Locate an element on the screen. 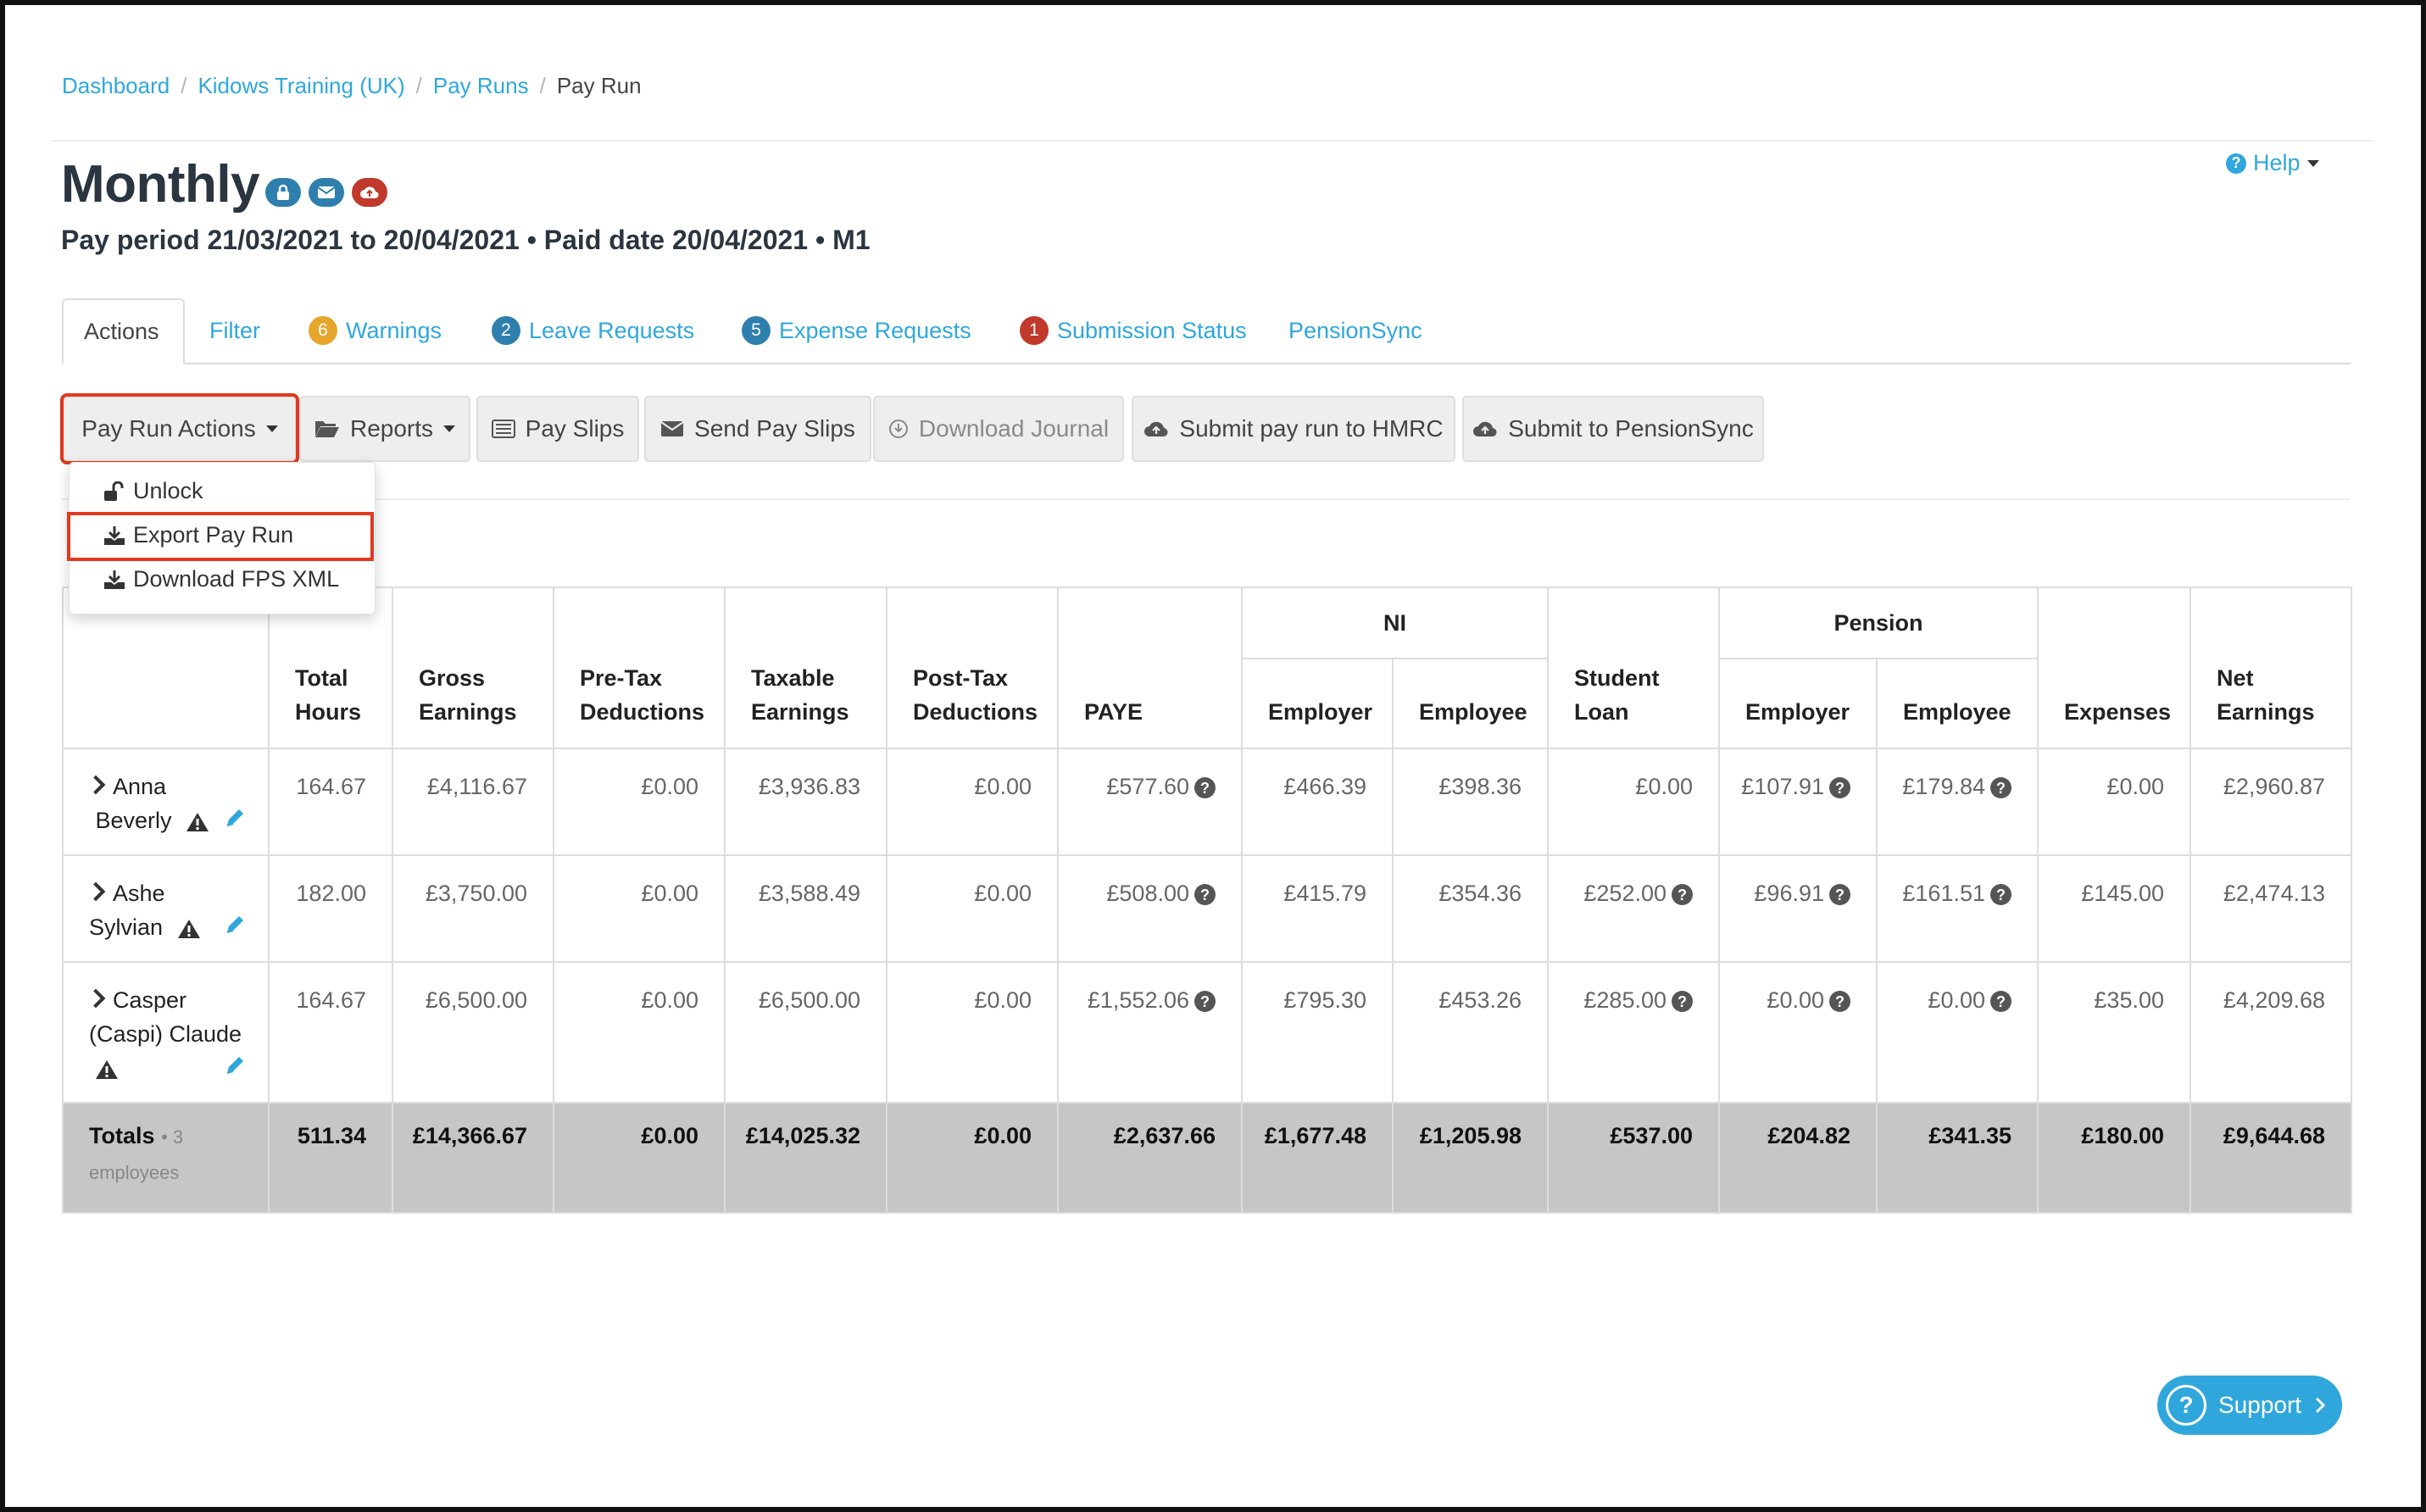 The width and height of the screenshot is (2426, 1512). folder-icon is located at coordinates (326, 429).